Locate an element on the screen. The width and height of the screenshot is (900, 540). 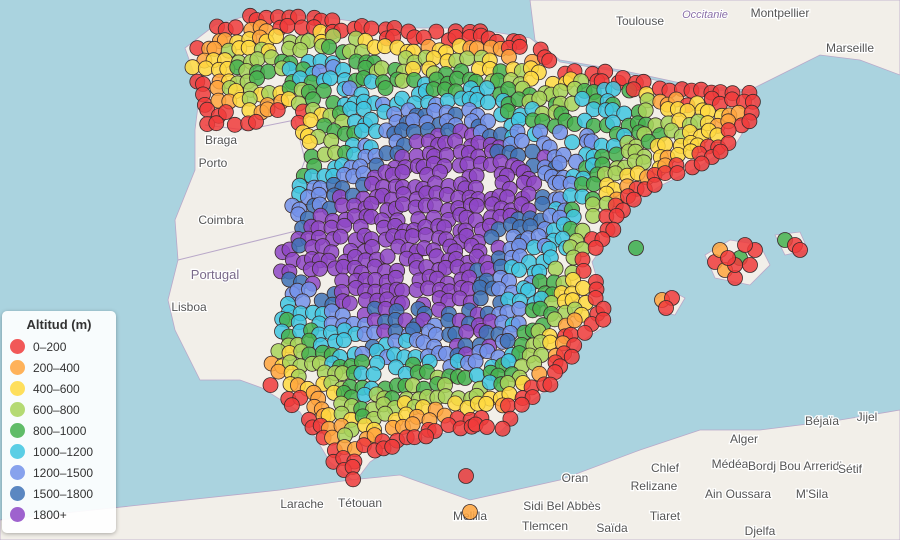
legend-label: 1200–1500 is located at coordinates (63, 472).